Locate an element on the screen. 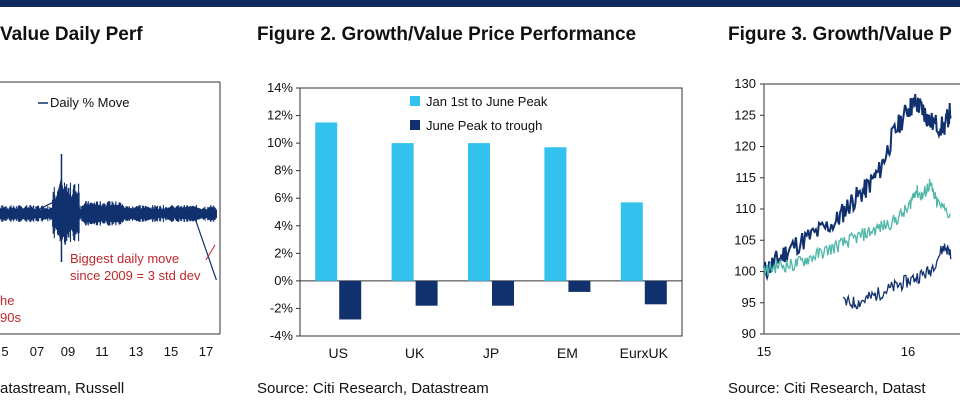  y-tick-label: 125 is located at coordinates (745, 114).